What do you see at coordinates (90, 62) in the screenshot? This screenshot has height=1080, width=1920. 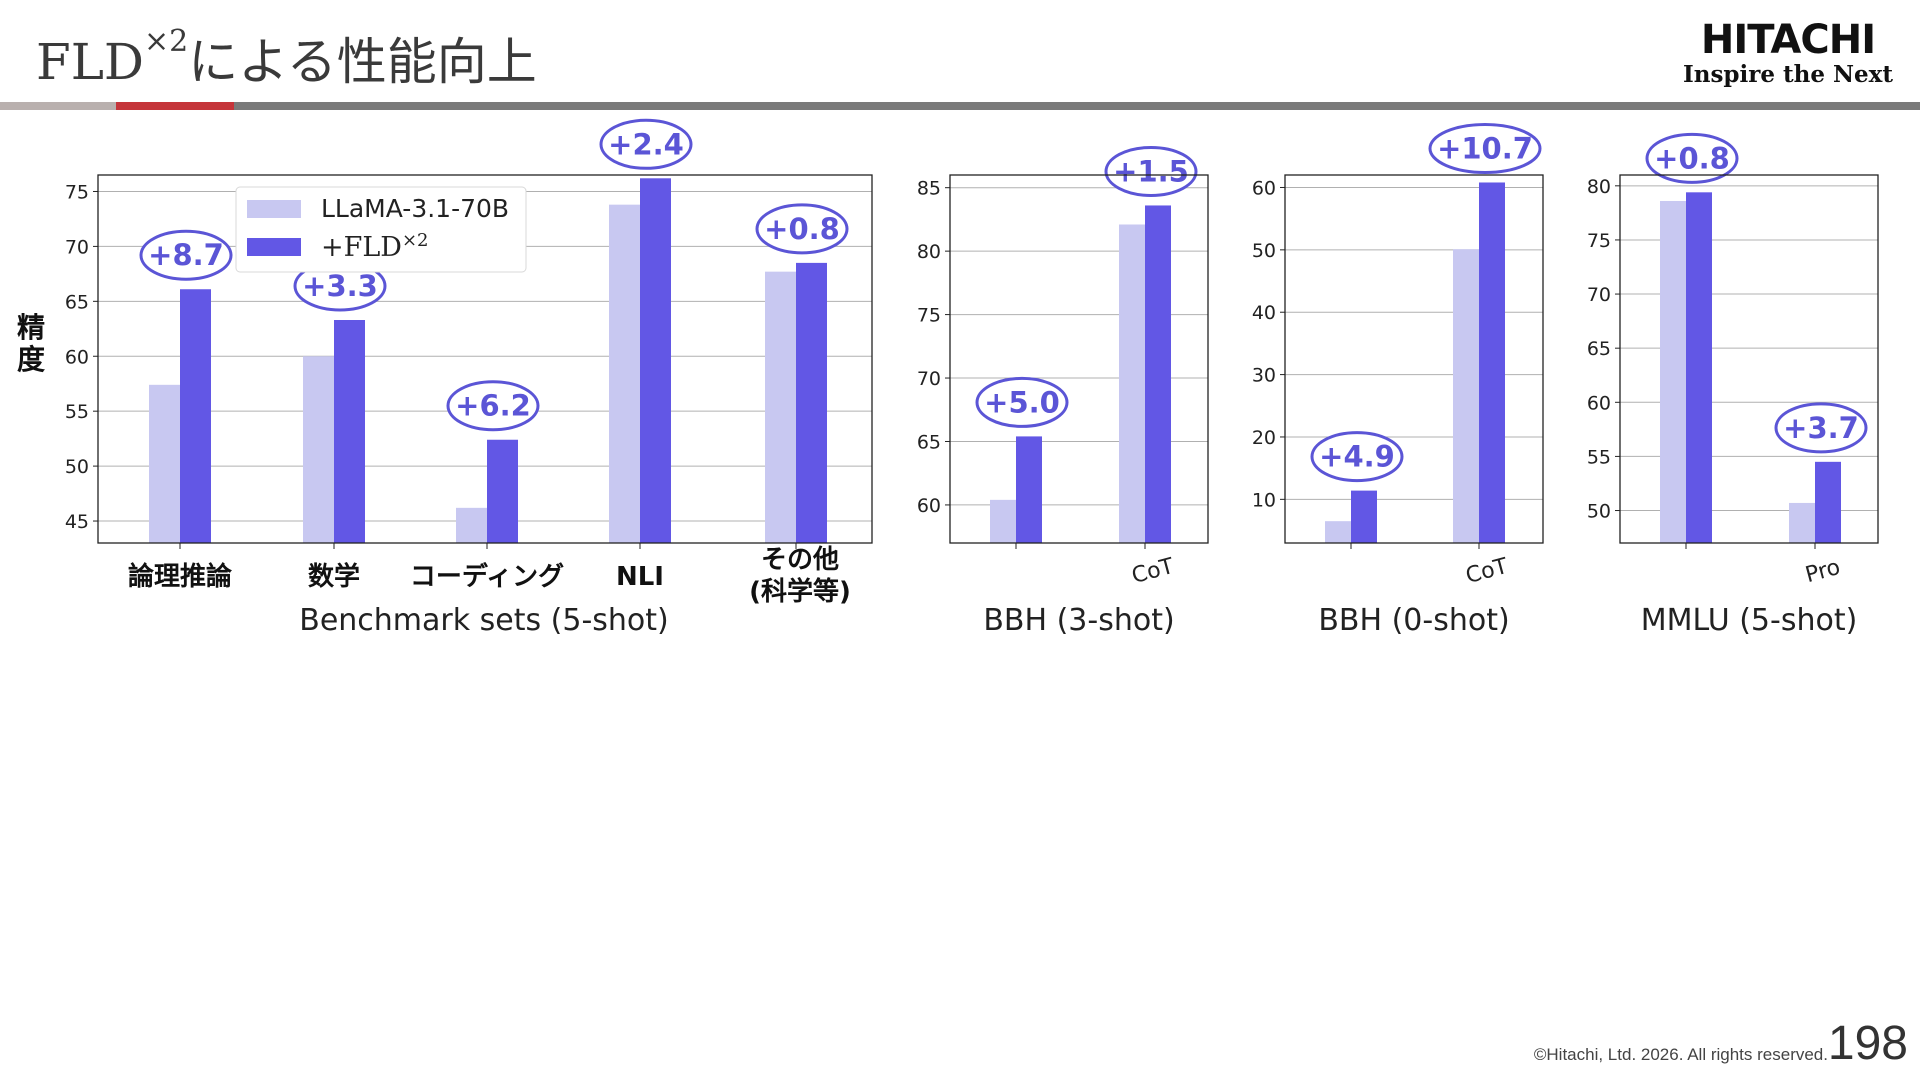 I see `title-main: FLD` at bounding box center [90, 62].